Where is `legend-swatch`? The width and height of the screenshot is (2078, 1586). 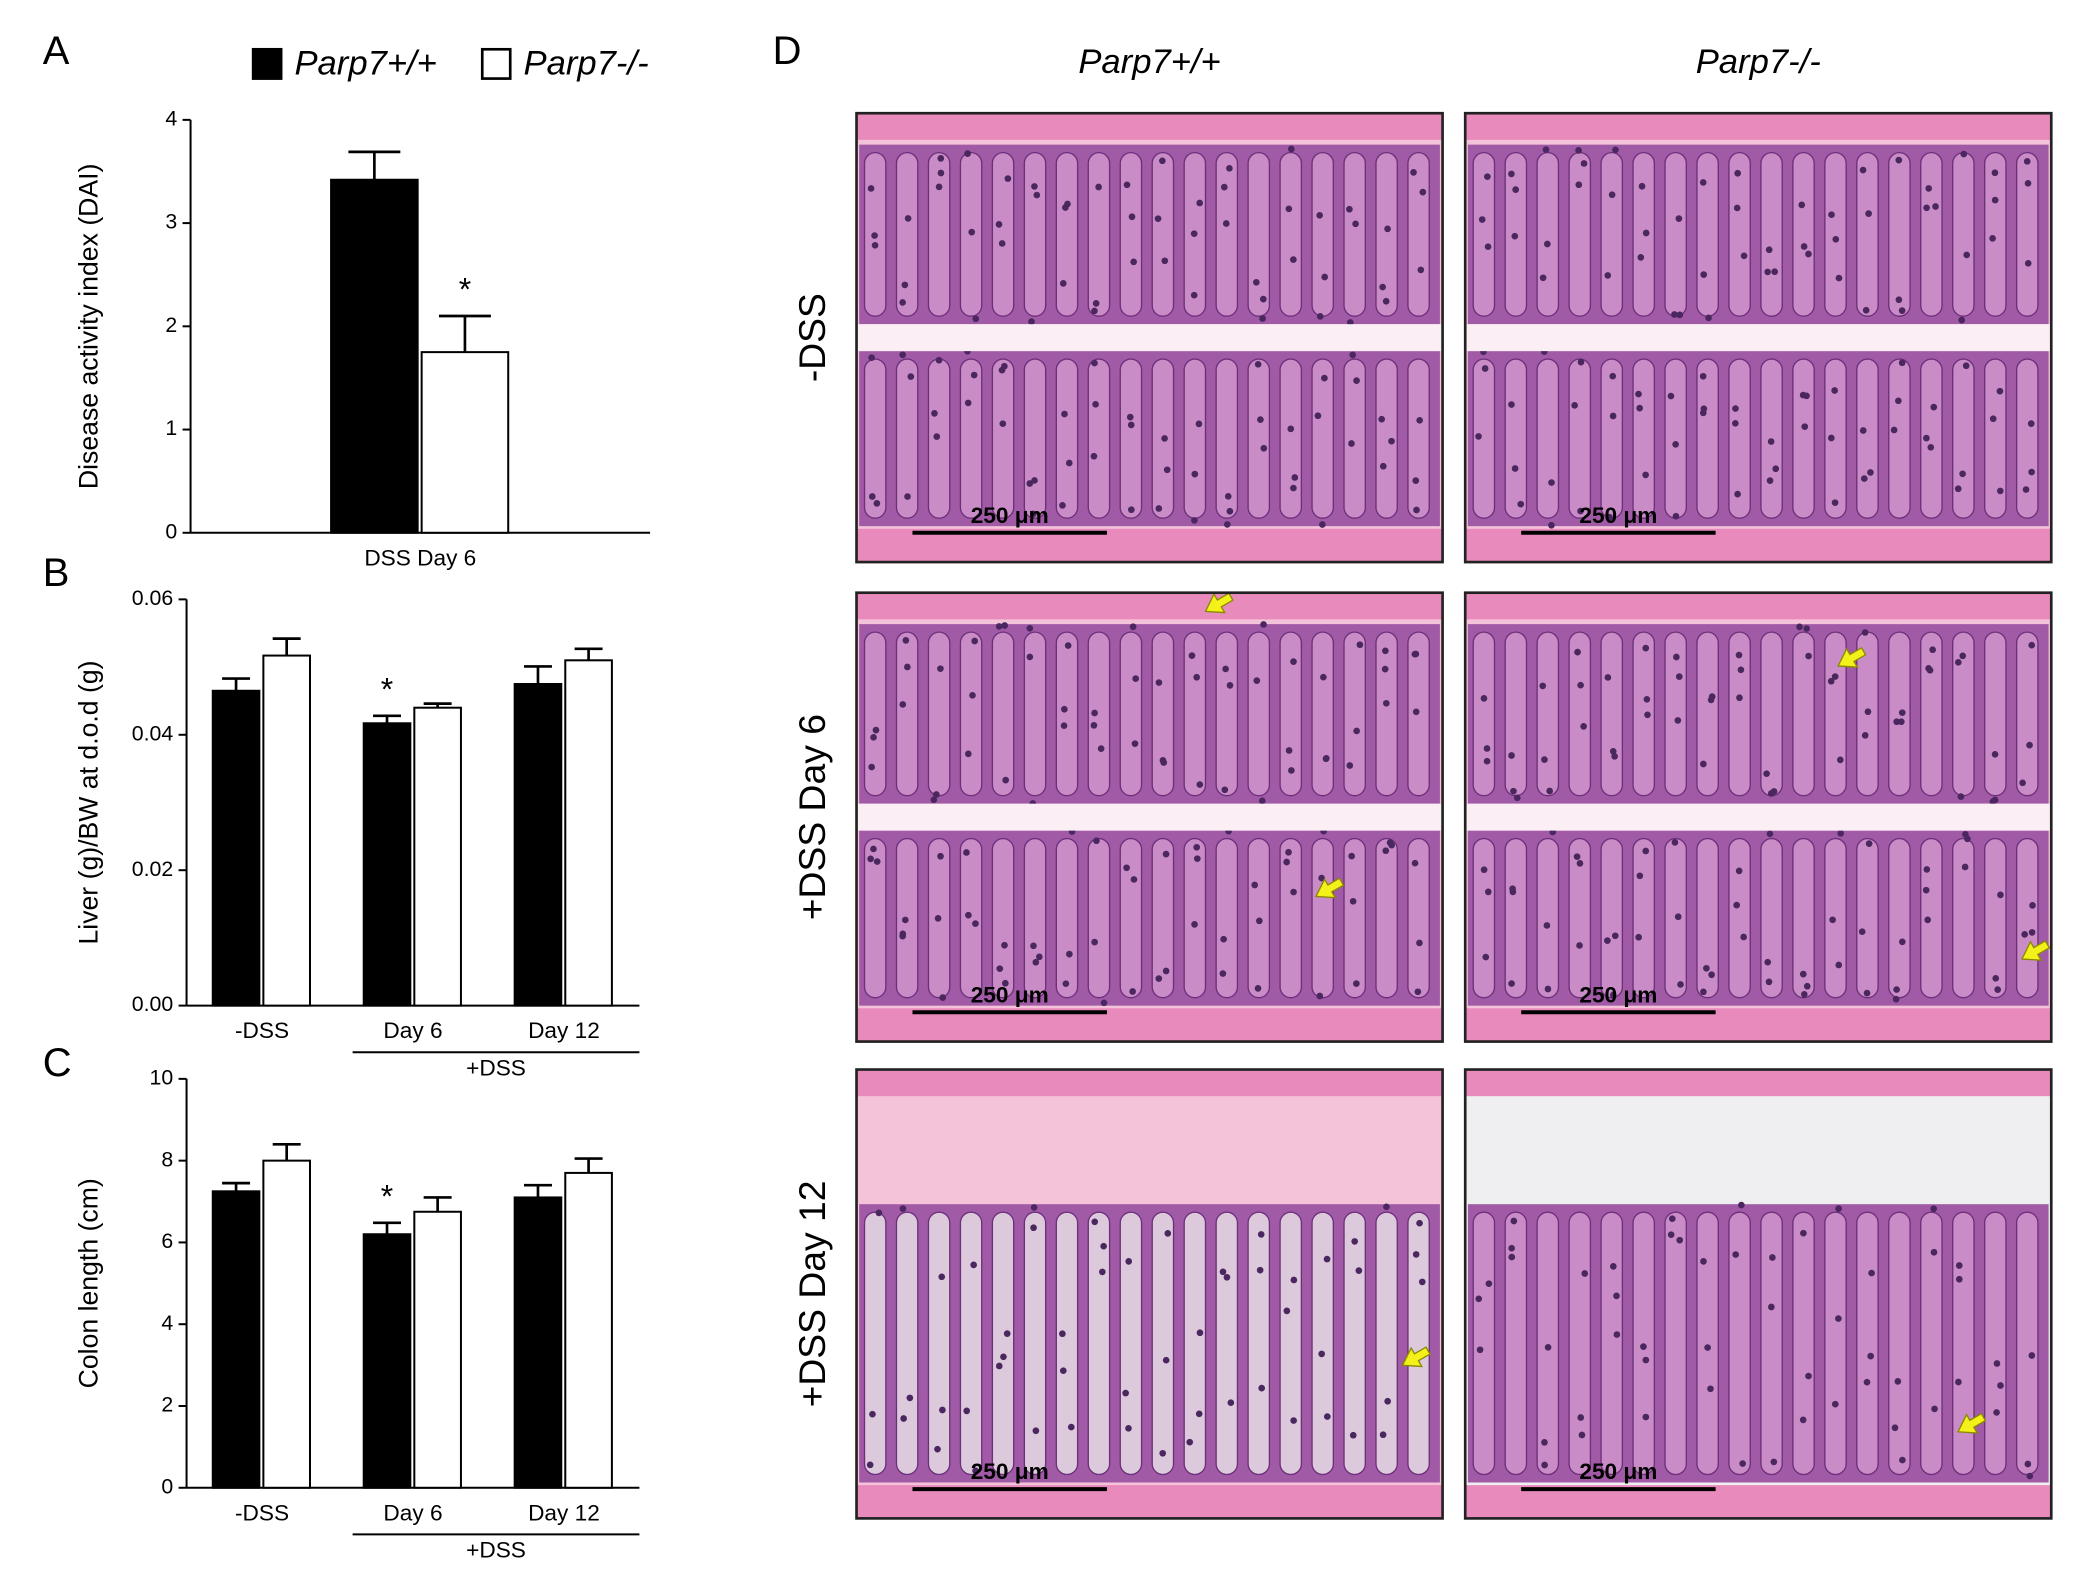
legend-swatch is located at coordinates (496, 63).